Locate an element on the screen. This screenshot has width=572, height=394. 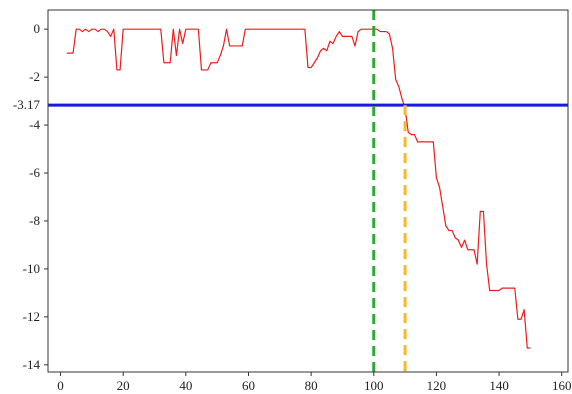
y-tick-label: -14 is located at coordinates (32, 364).